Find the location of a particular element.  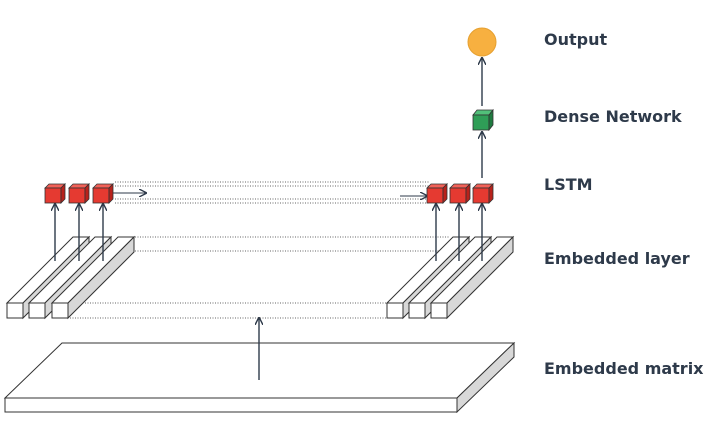

label-embedded-layer: Embedded layer is located at coordinates (617, 258).